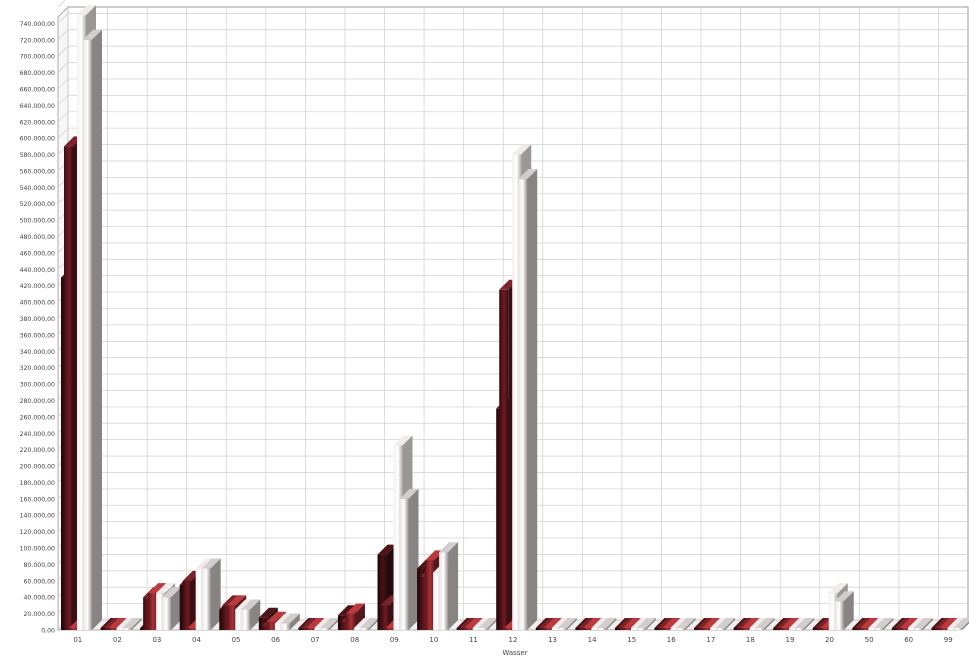 This screenshot has width=969, height=668. Describe the element at coordinates (156, 640) in the screenshot. I see `x-tick-label: 03` at that location.